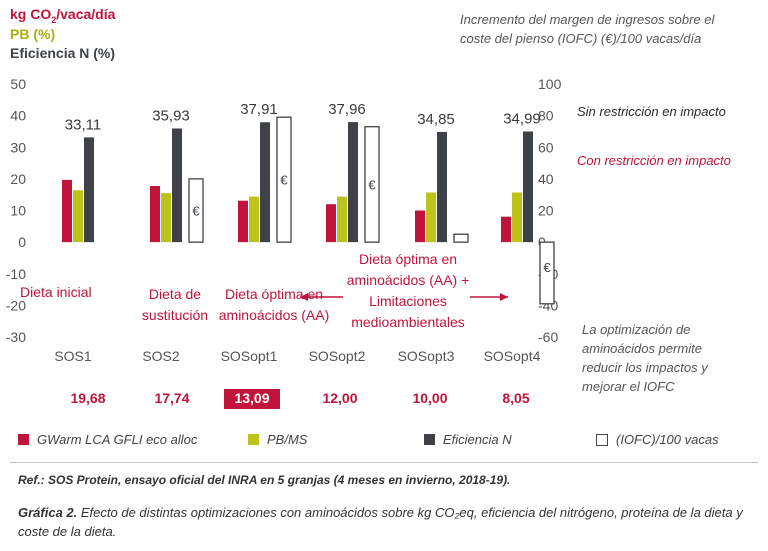  Describe the element at coordinates (18, 84) in the screenshot. I see `left-axis-tick-label: 50` at that location.